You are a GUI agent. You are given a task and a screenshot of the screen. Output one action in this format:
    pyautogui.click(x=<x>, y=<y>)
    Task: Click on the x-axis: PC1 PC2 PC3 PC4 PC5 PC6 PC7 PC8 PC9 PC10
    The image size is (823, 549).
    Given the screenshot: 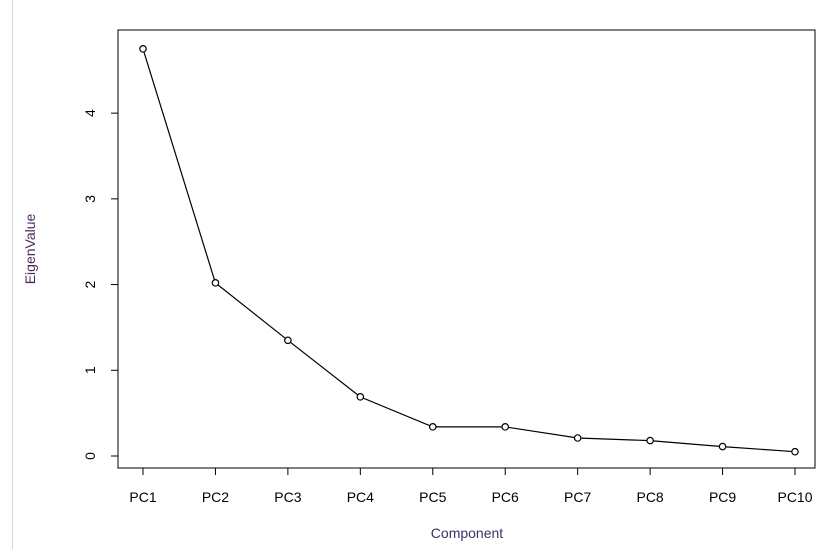 What is the action you would take?
    pyautogui.click(x=471, y=486)
    